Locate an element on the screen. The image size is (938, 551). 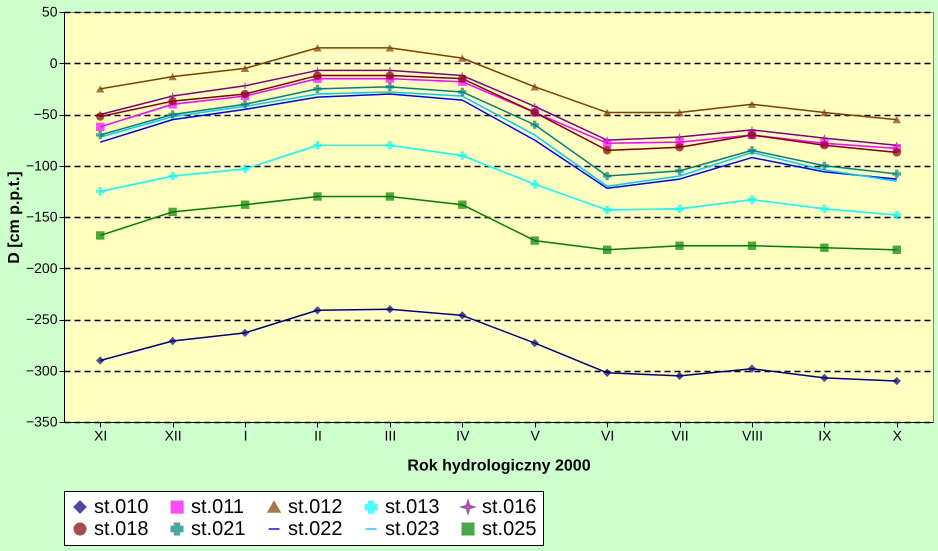
y-tick-label: 50 is located at coordinates (50, 12).